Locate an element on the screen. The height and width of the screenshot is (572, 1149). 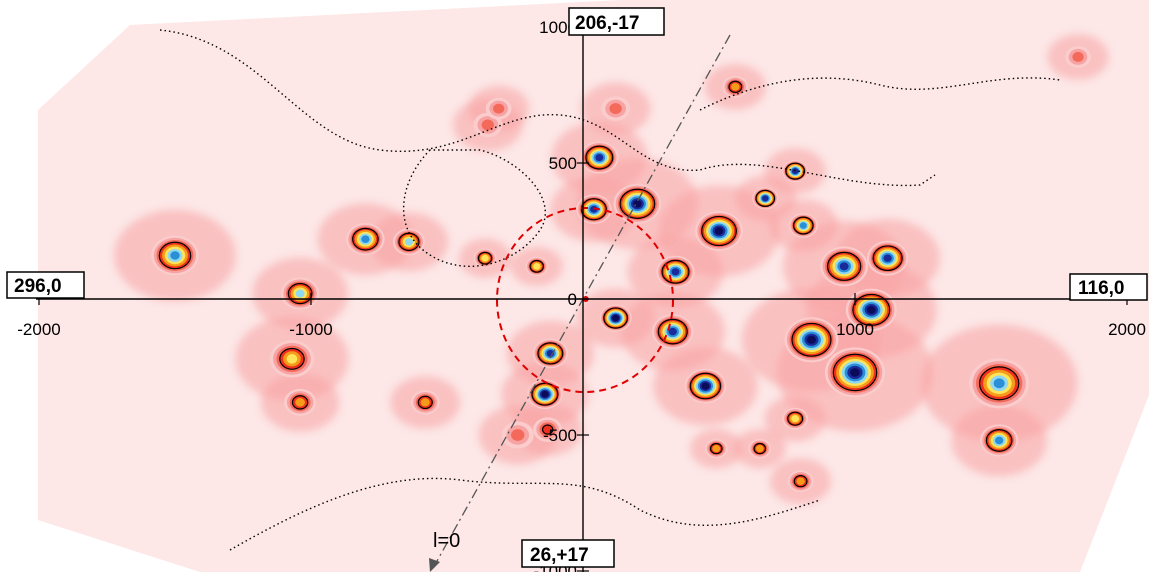
inner-dotted-contour is located at coordinates (474, 208).